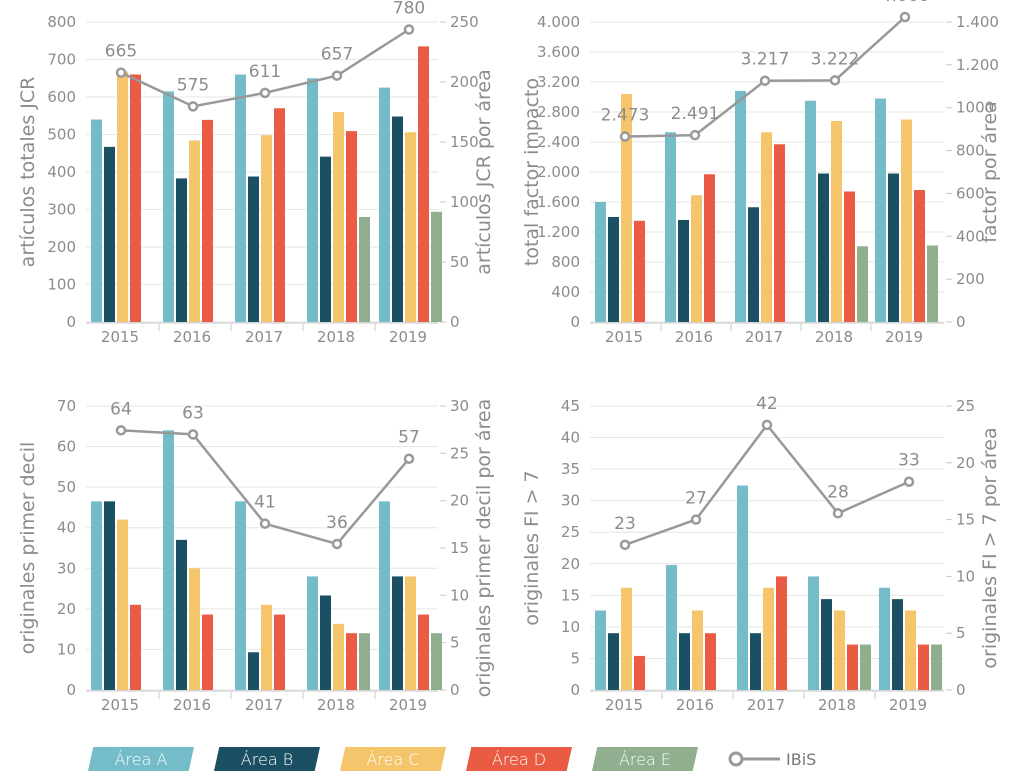 The height and width of the screenshot is (774, 1033). Describe the element at coordinates (558, 82) in the screenshot. I see `y-tick-label: 3.200` at that location.